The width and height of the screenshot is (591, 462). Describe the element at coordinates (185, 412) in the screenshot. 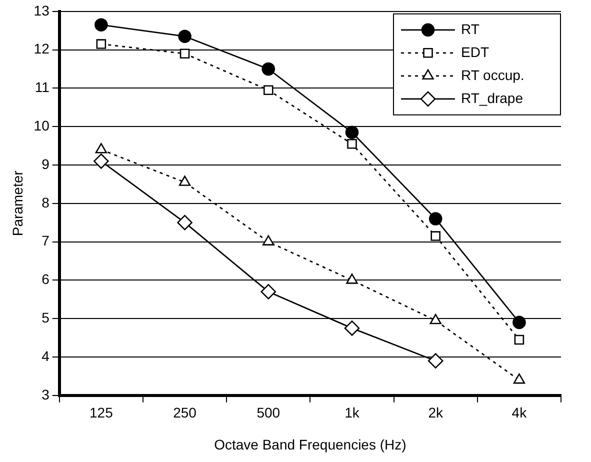

I see `x-tick-label: 250` at that location.